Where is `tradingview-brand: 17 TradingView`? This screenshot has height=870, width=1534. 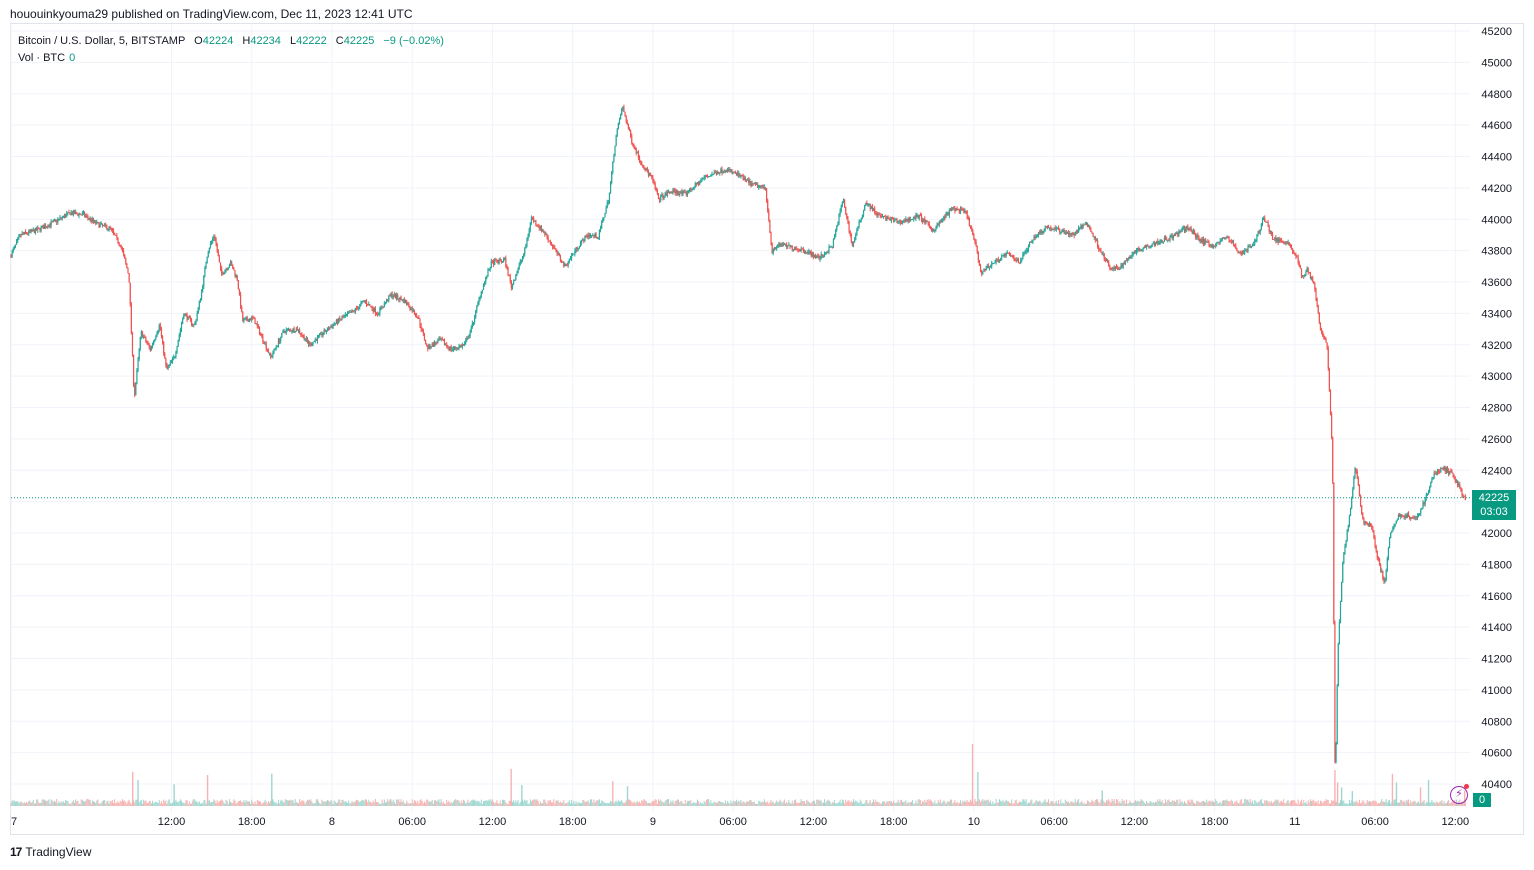 tradingview-brand: 17 TradingView is located at coordinates (50, 852).